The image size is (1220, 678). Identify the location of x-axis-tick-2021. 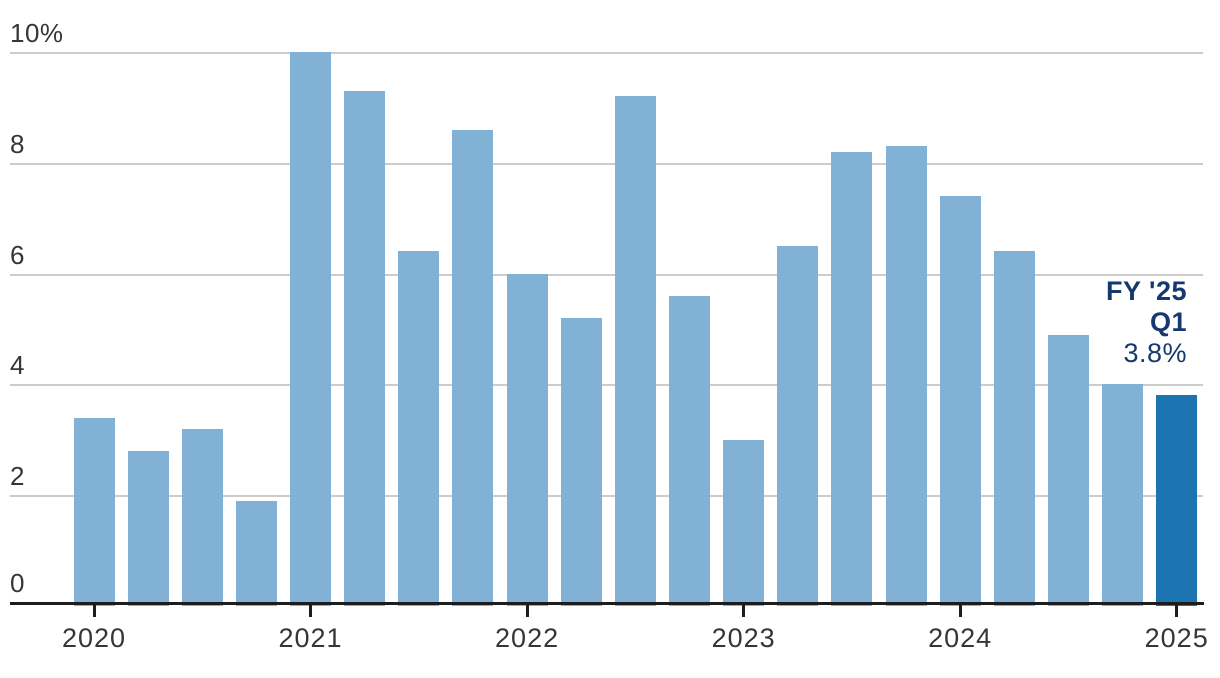
(311, 611).